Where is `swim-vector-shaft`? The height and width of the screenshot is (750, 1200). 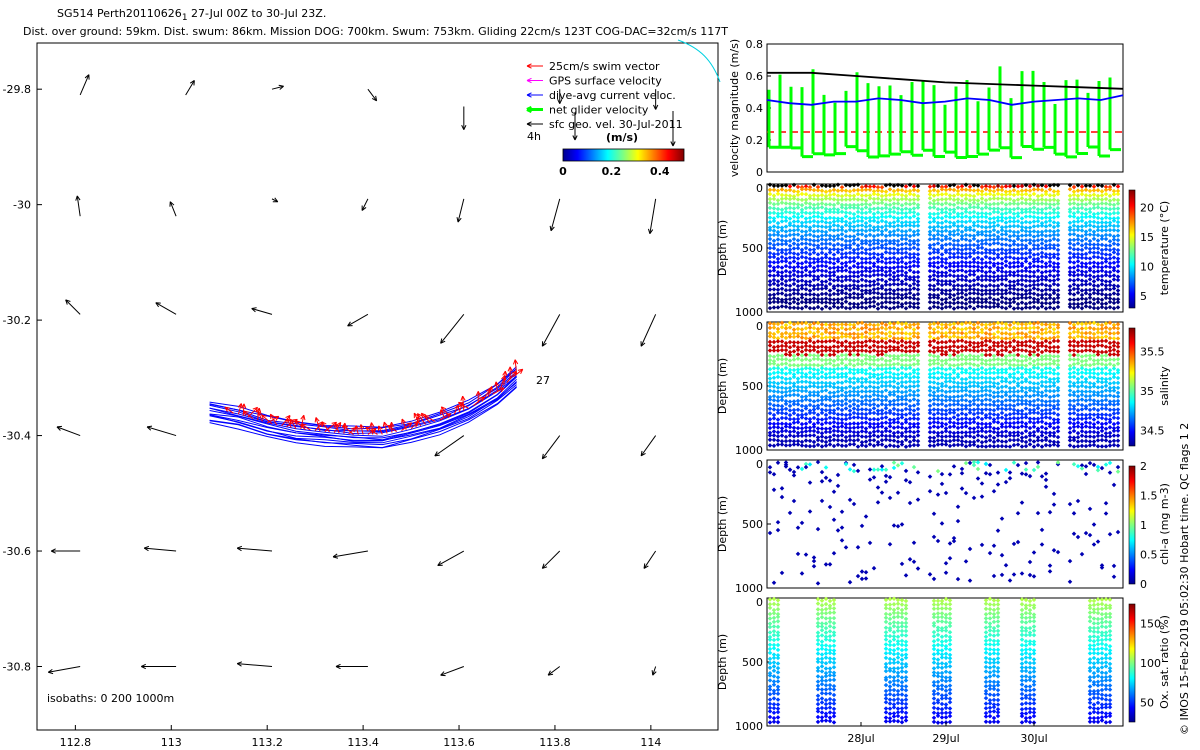 swim-vector-shaft is located at coordinates (330, 426).